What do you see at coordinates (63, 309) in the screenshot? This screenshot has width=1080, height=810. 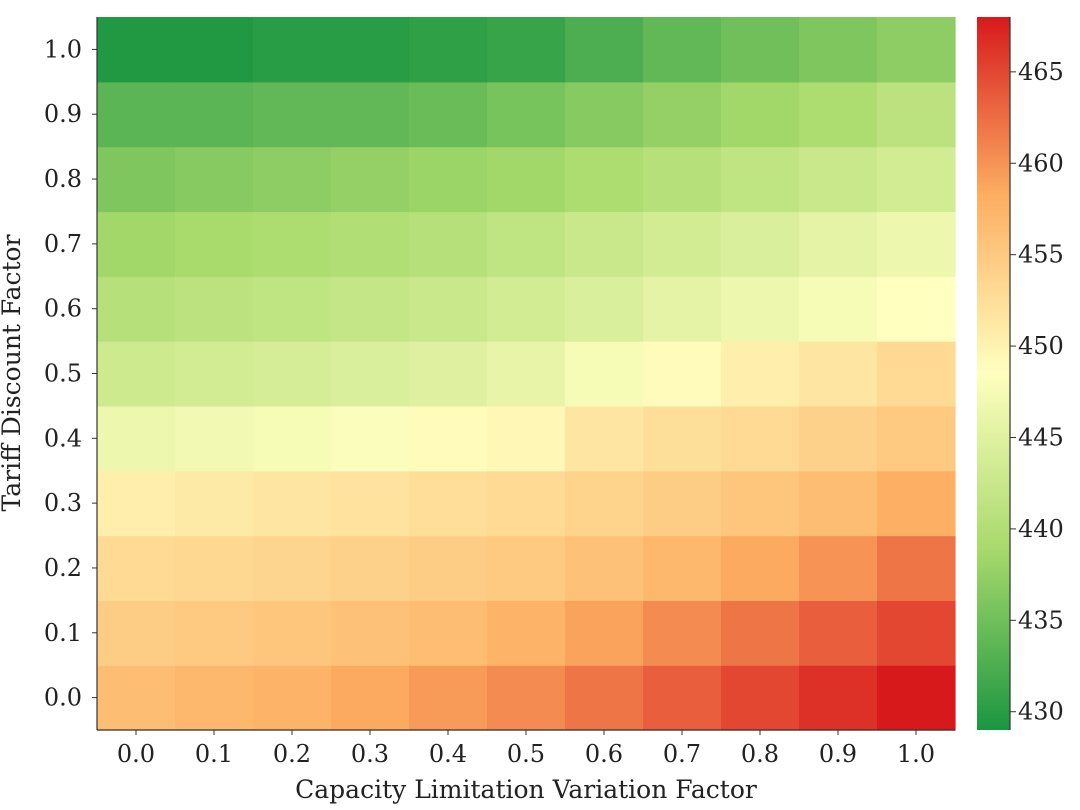 I see `y-tick-label: 0.6` at bounding box center [63, 309].